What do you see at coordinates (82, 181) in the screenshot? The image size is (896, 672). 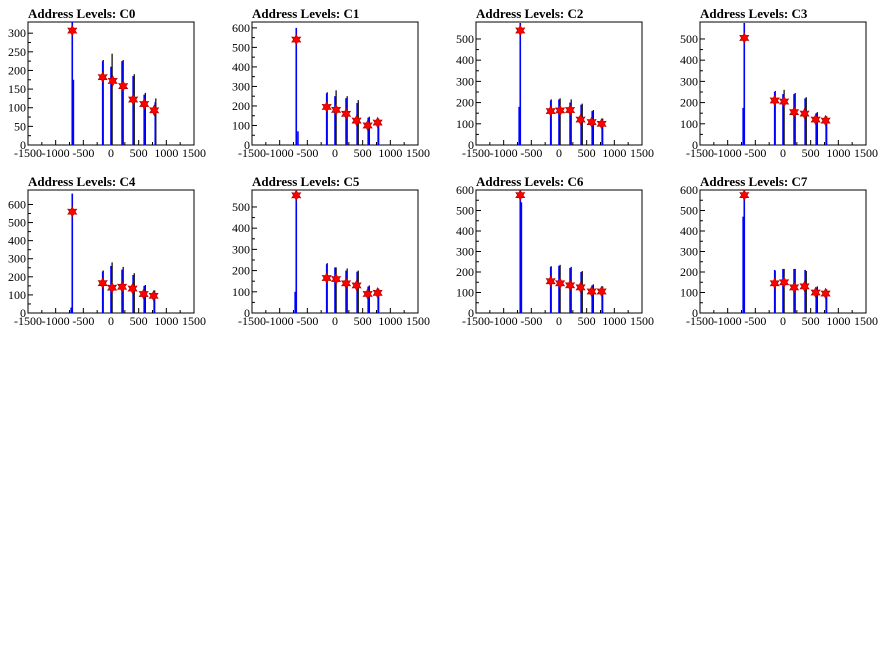 I see `chart-title: Address Levels: C4` at bounding box center [82, 181].